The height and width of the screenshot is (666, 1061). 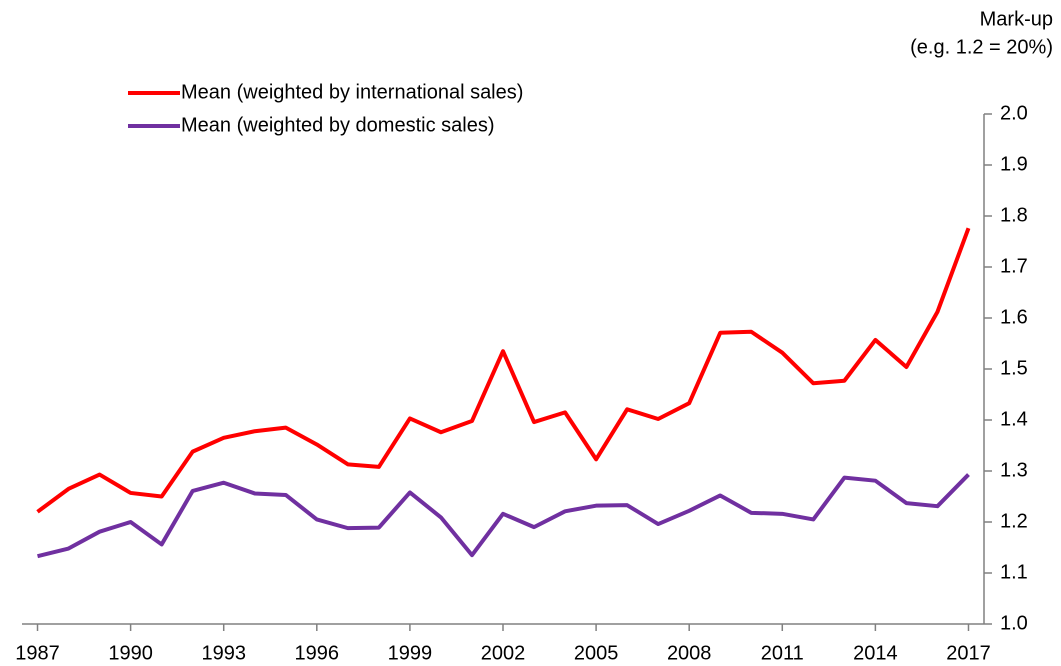 What do you see at coordinates (1014, 470) in the screenshot?
I see `y-tick-label: 1.3` at bounding box center [1014, 470].